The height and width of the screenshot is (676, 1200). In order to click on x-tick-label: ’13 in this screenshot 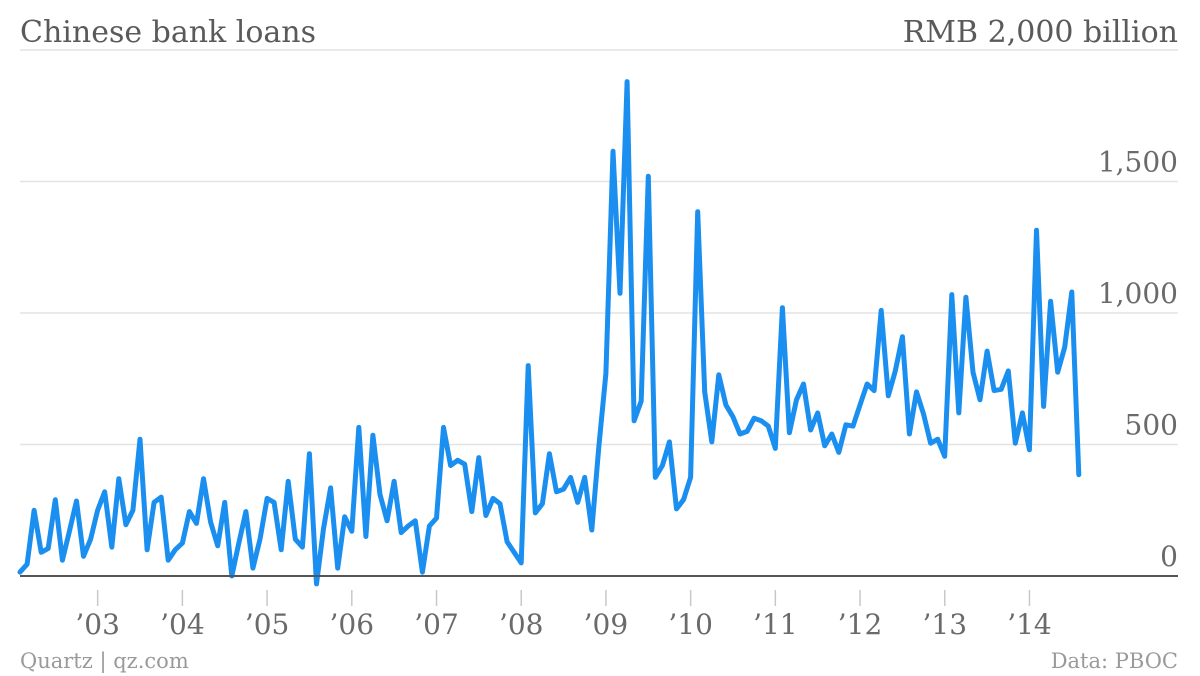, I will do `click(944, 624)`.